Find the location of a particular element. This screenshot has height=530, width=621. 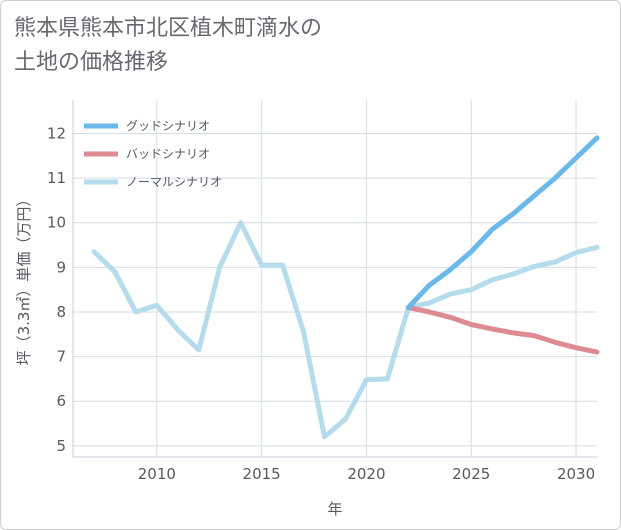

x-axis-title: 年 is located at coordinates (334, 509).